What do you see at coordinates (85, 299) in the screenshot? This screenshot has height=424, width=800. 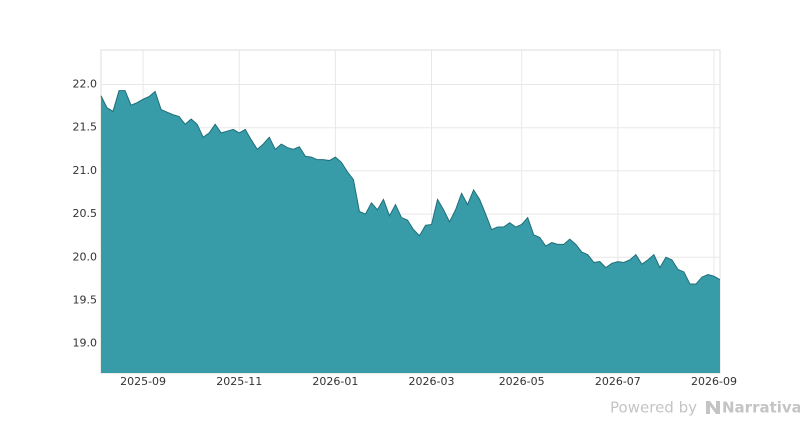 I see `y-tick-label: 19.5` at bounding box center [85, 299].